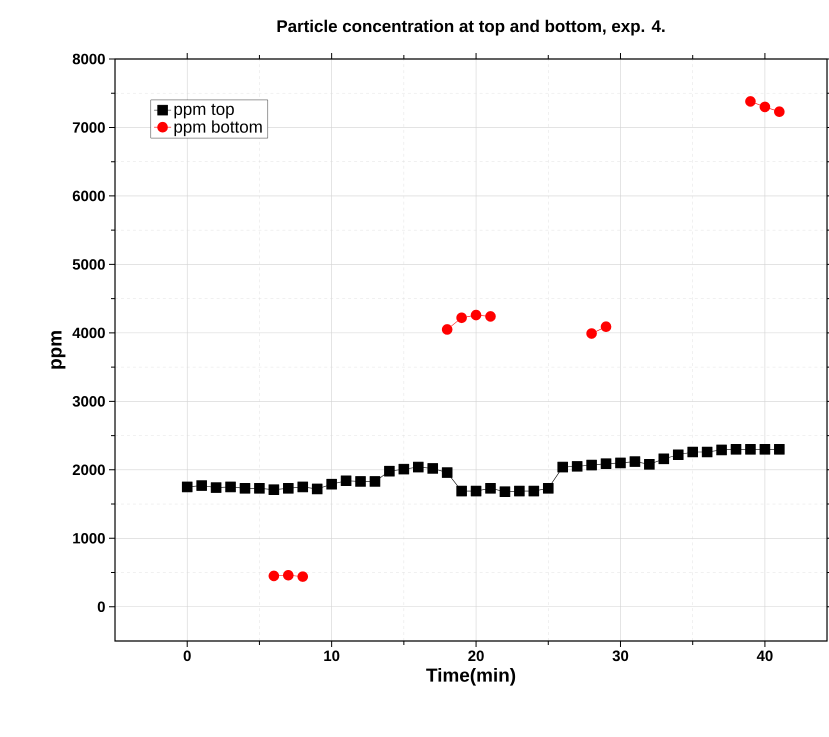 The height and width of the screenshot is (737, 829). What do you see at coordinates (476, 656) in the screenshot?
I see `x-tick-label: 20` at bounding box center [476, 656].